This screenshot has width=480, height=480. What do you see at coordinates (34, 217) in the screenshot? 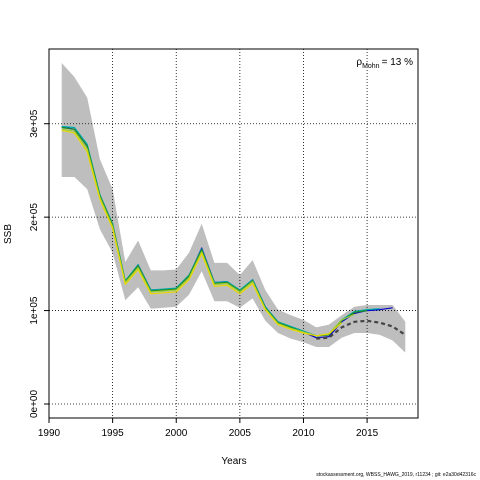
I see `y-tick-label: 2e+05` at bounding box center [34, 217].